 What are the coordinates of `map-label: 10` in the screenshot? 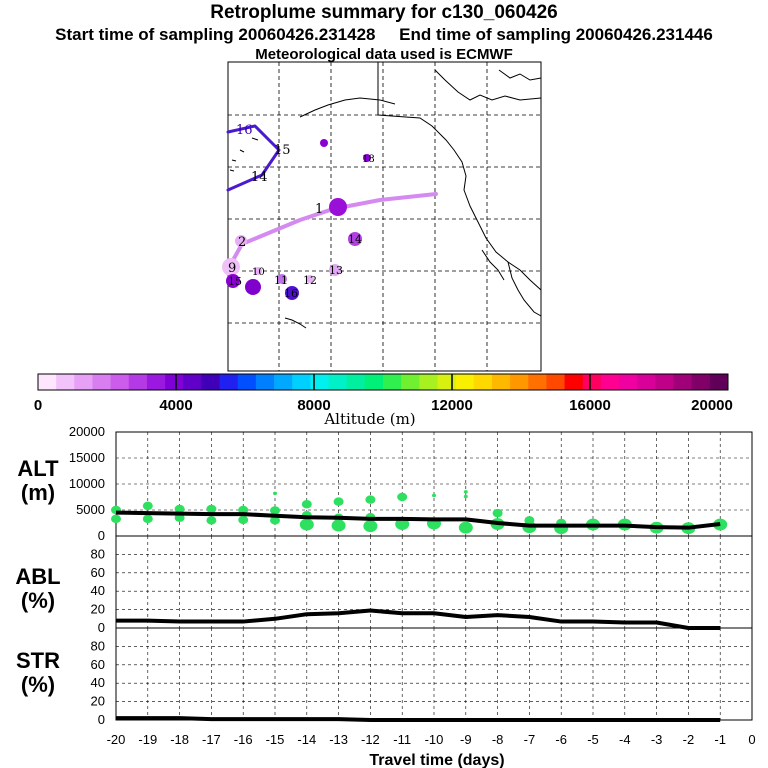 It's located at (258, 272).